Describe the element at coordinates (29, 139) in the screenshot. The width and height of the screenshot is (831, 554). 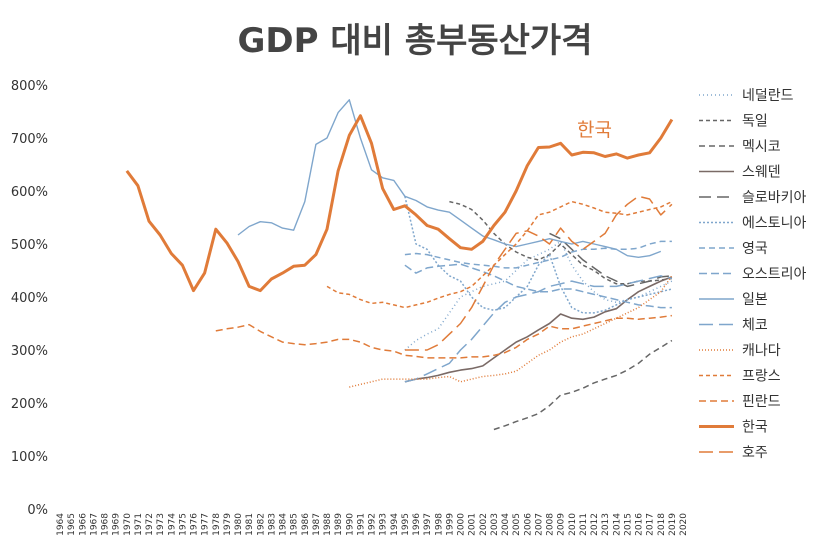
I see `y-tick-label: 700%` at that location.